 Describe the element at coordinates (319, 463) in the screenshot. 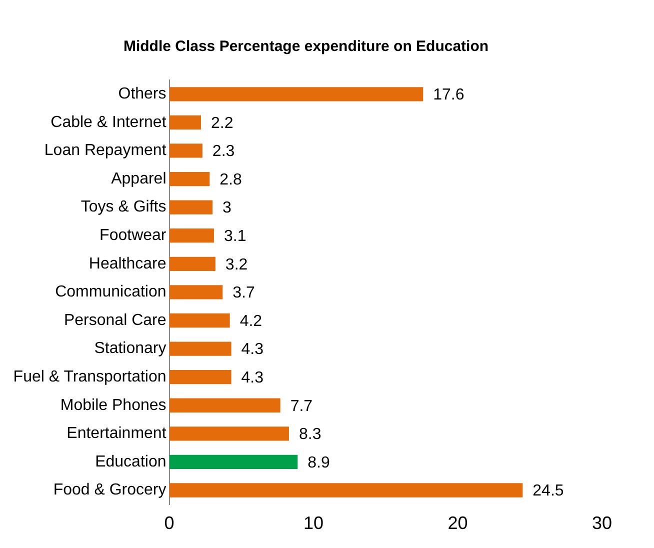

I see `data-label: 8.9` at that location.